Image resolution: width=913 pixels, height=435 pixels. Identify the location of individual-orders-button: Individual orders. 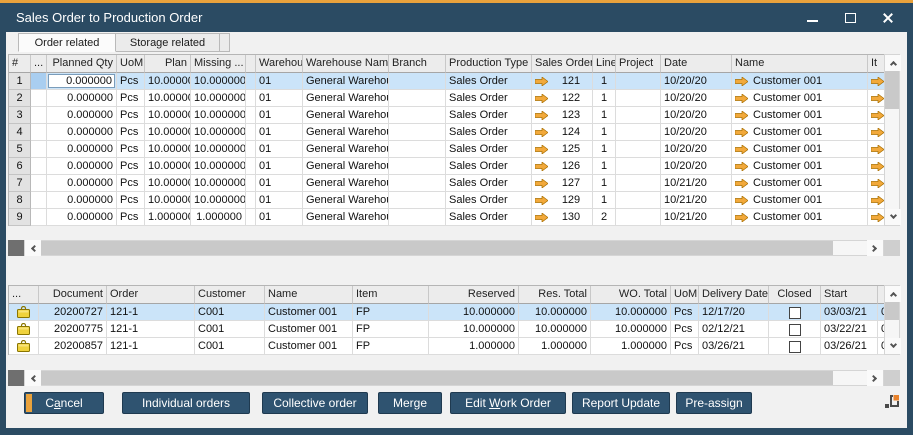
(186, 403).